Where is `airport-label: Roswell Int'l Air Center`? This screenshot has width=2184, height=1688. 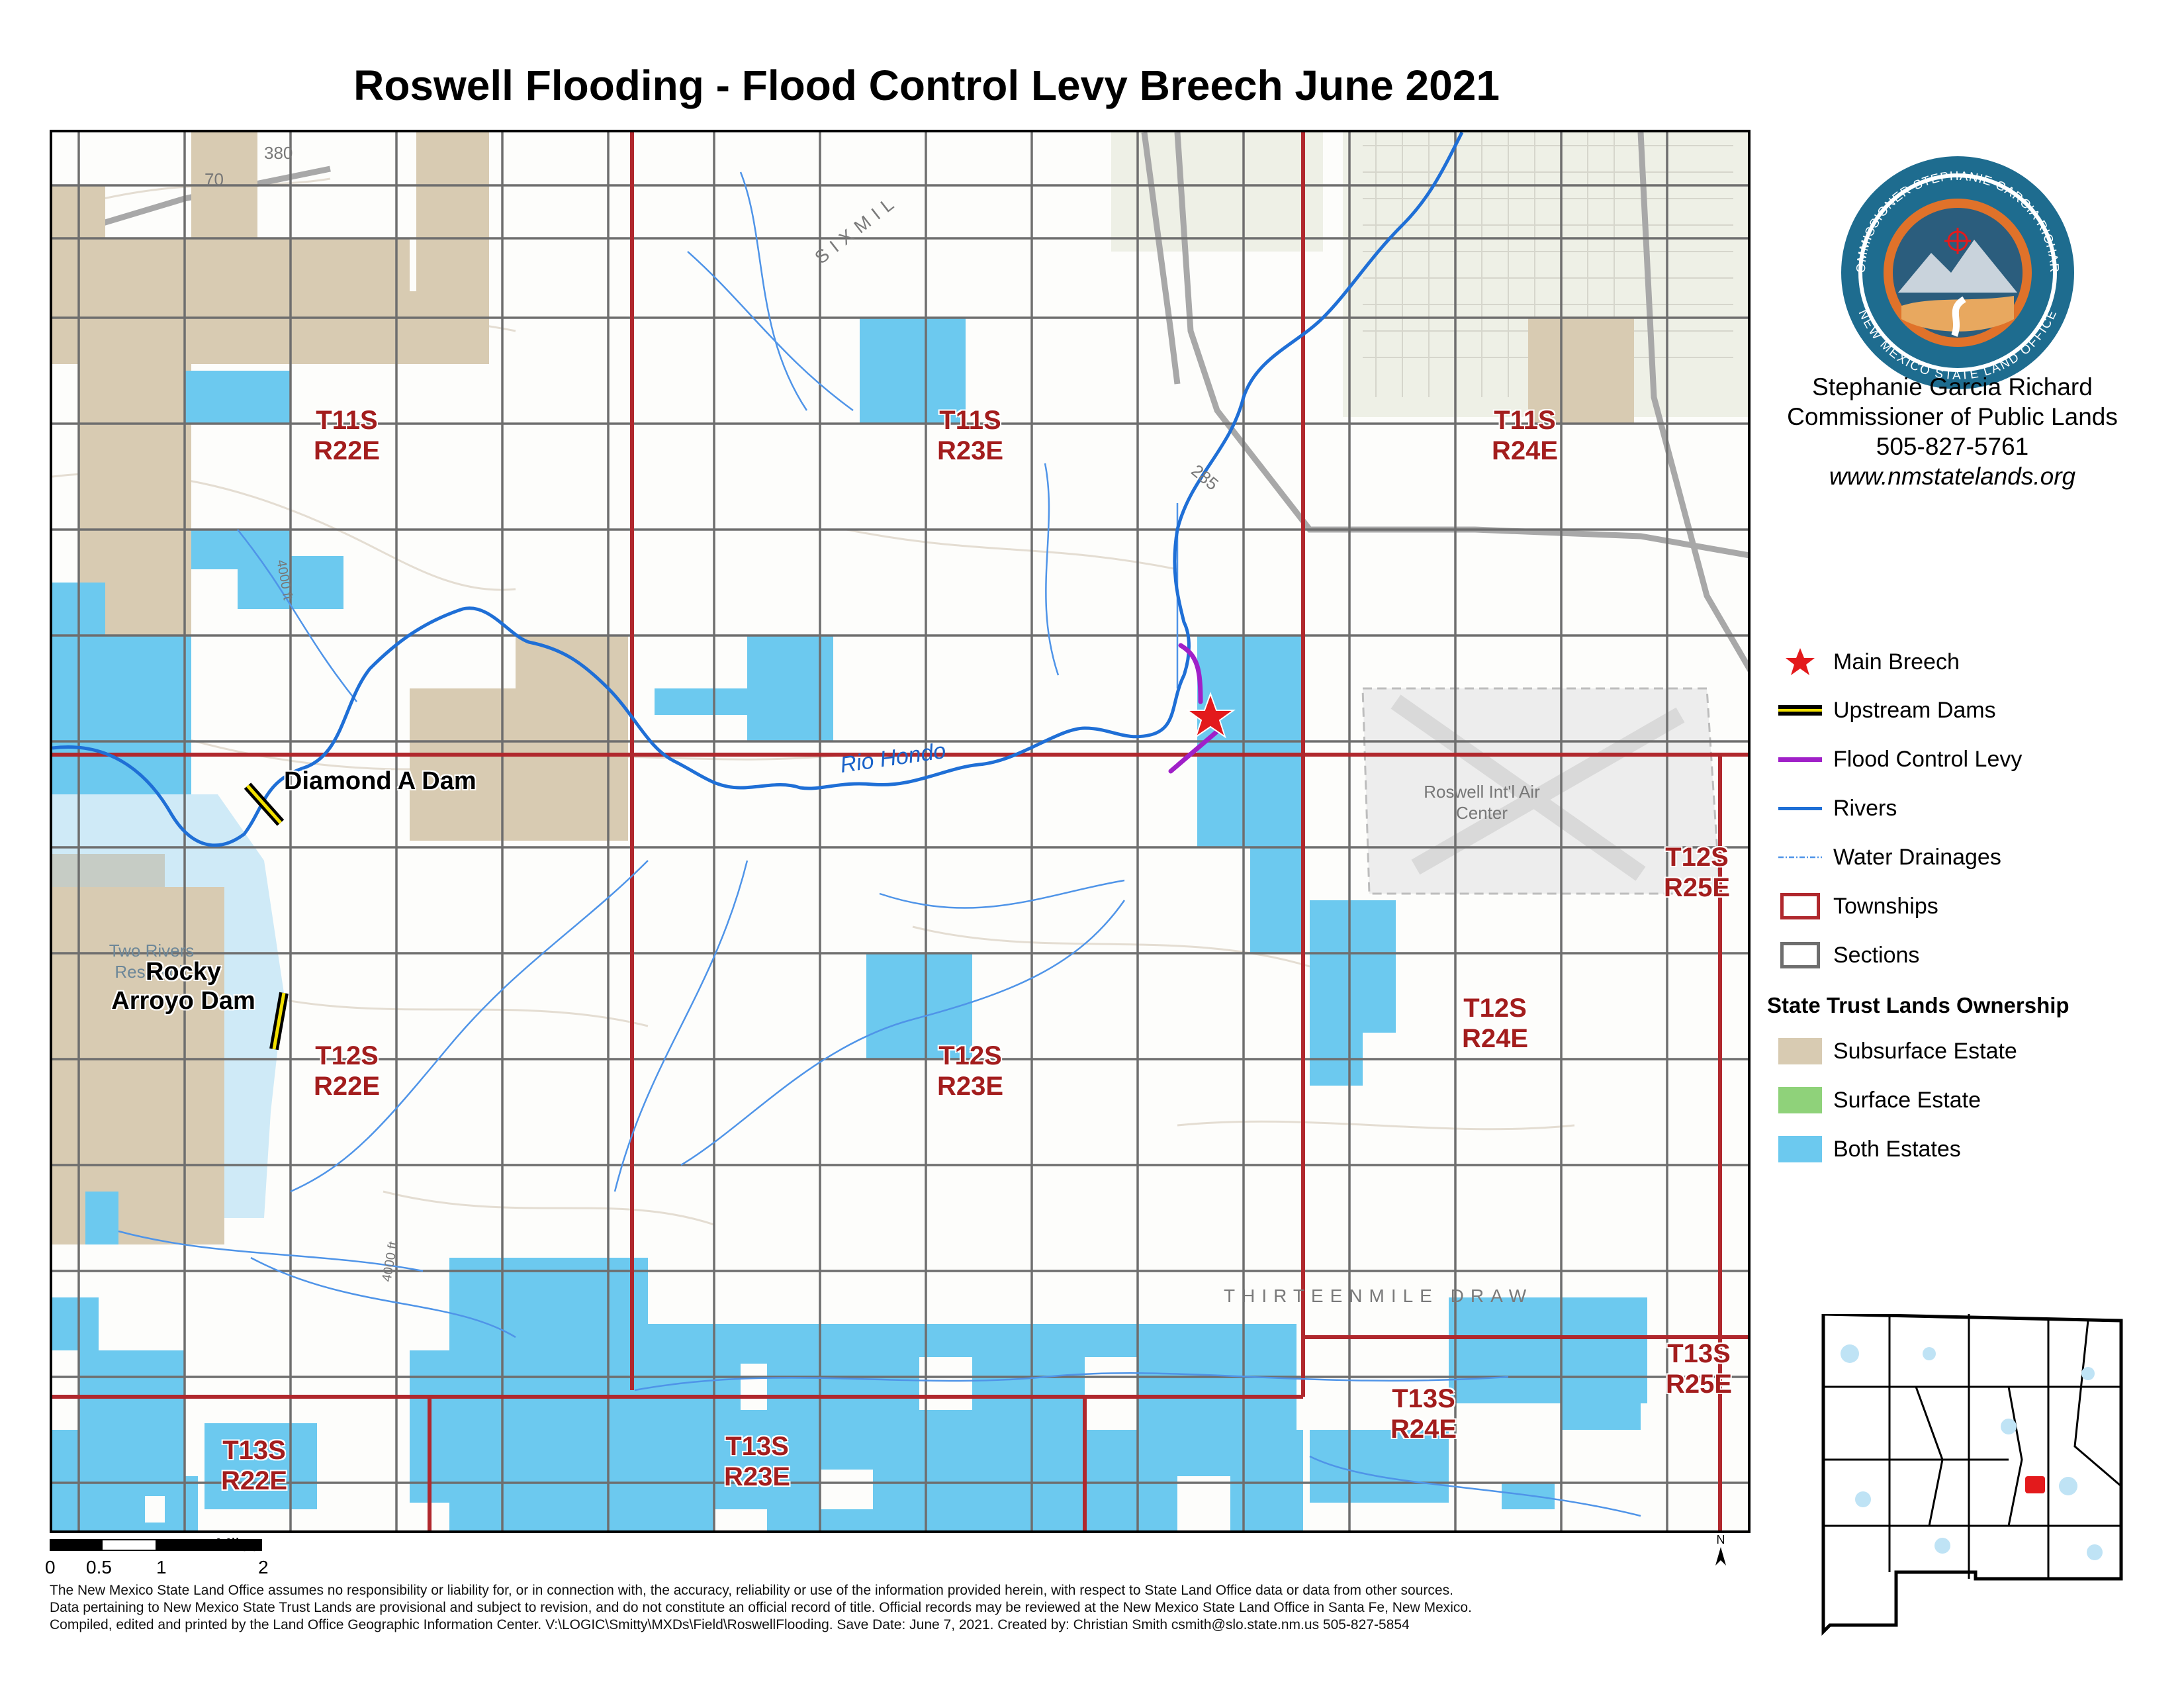
airport-label: Roswell Int'l Air Center is located at coordinates (1482, 802).